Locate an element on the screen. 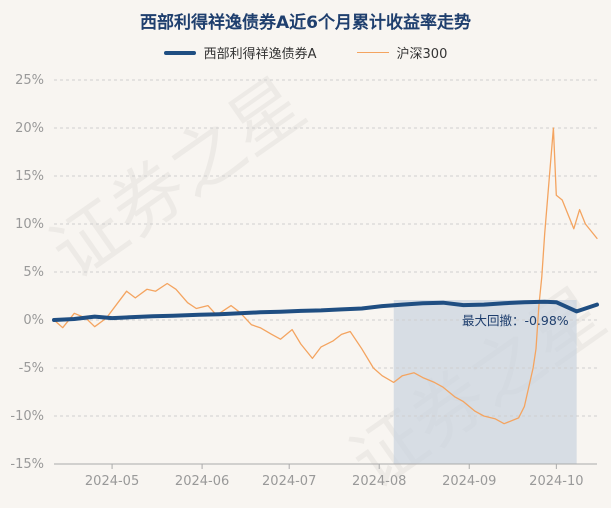 The width and height of the screenshot is (611, 508). y-tick-label: 5% is located at coordinates (33, 272).